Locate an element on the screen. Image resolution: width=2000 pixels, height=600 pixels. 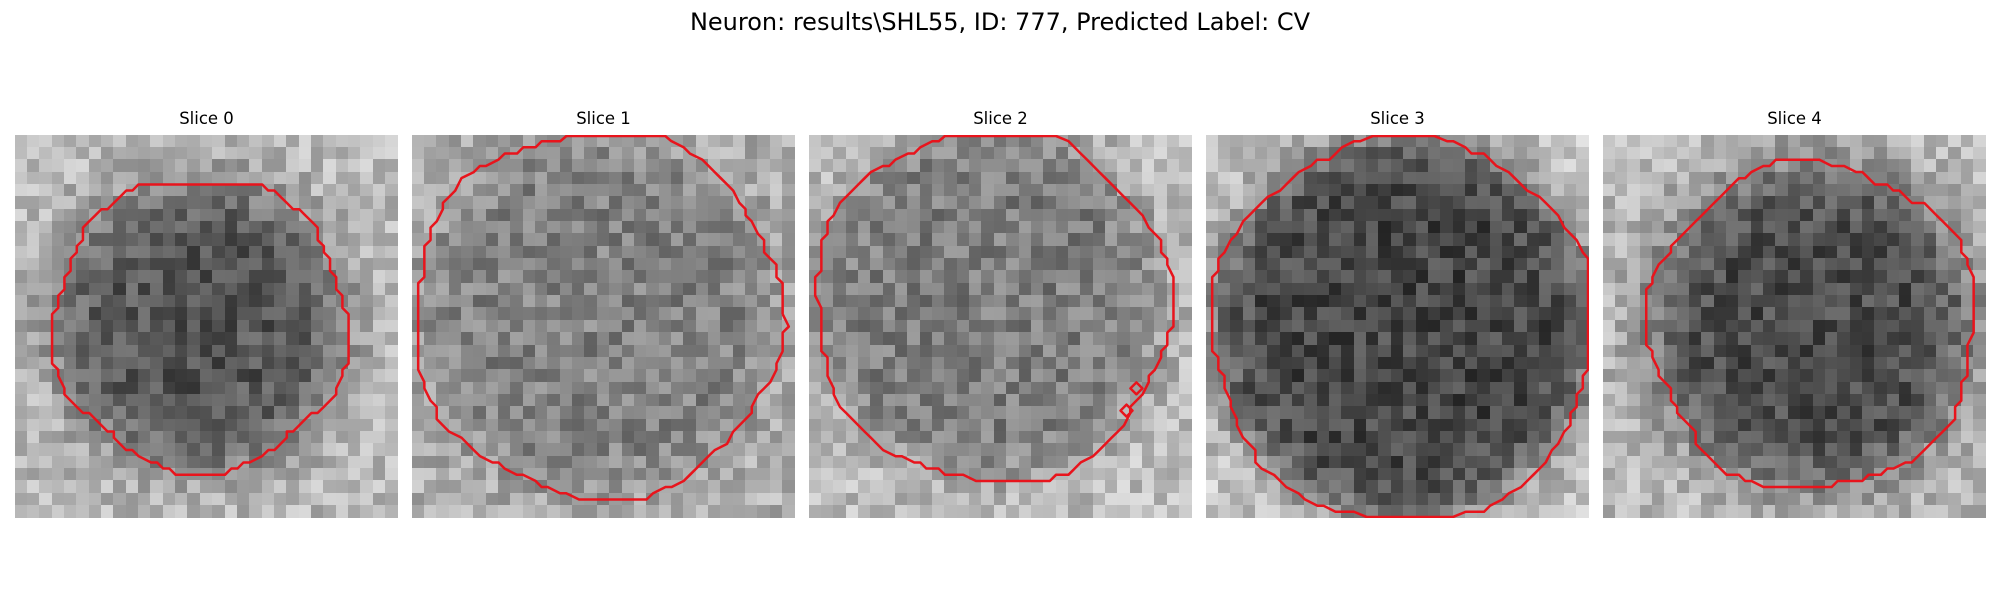
slice-title-2: Slice 2 is located at coordinates (1000, 118).